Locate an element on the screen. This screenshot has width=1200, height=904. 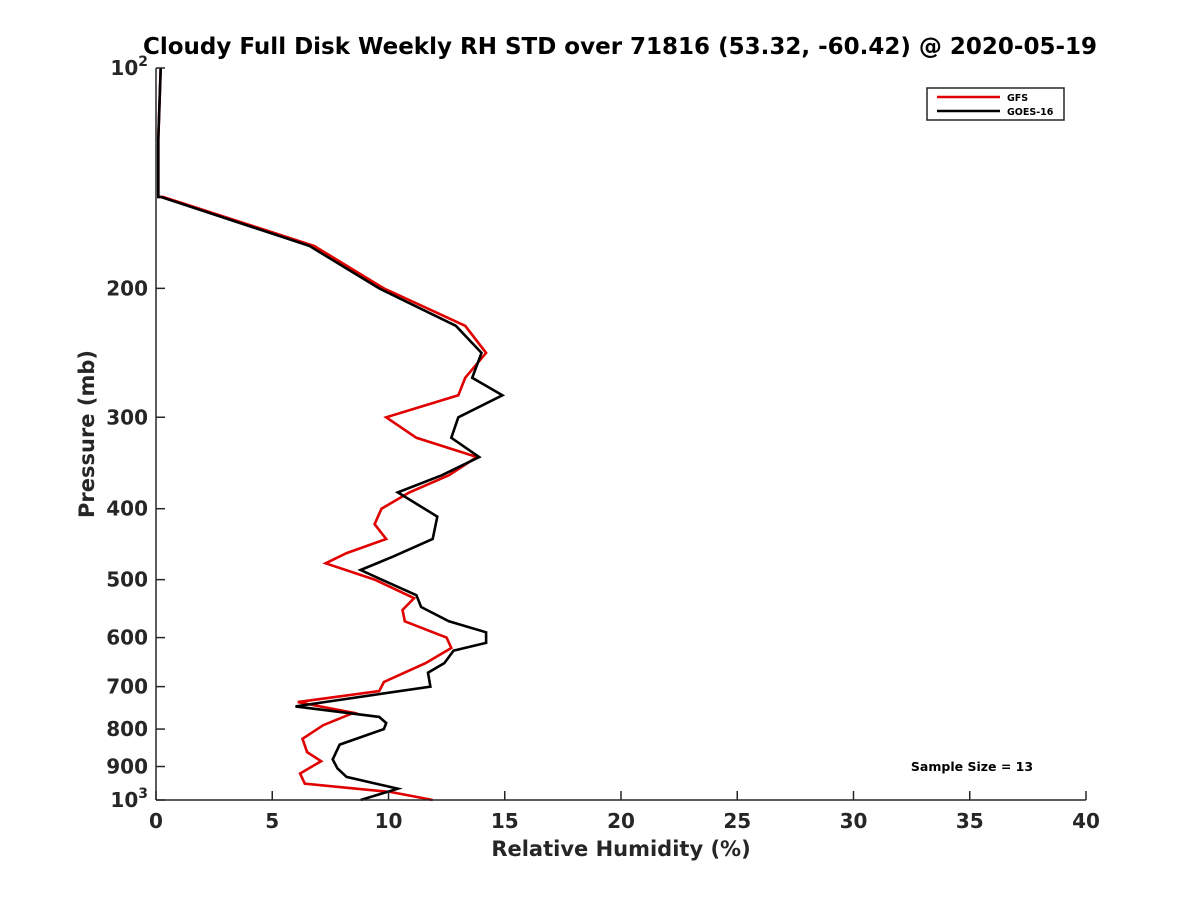
sample-size-annotation: Sample Size = 13 is located at coordinates (972, 766).